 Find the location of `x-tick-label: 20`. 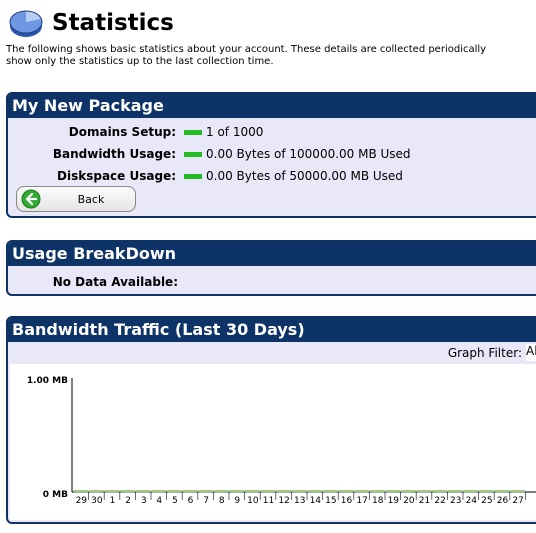

x-tick-label: 20 is located at coordinates (409, 501).